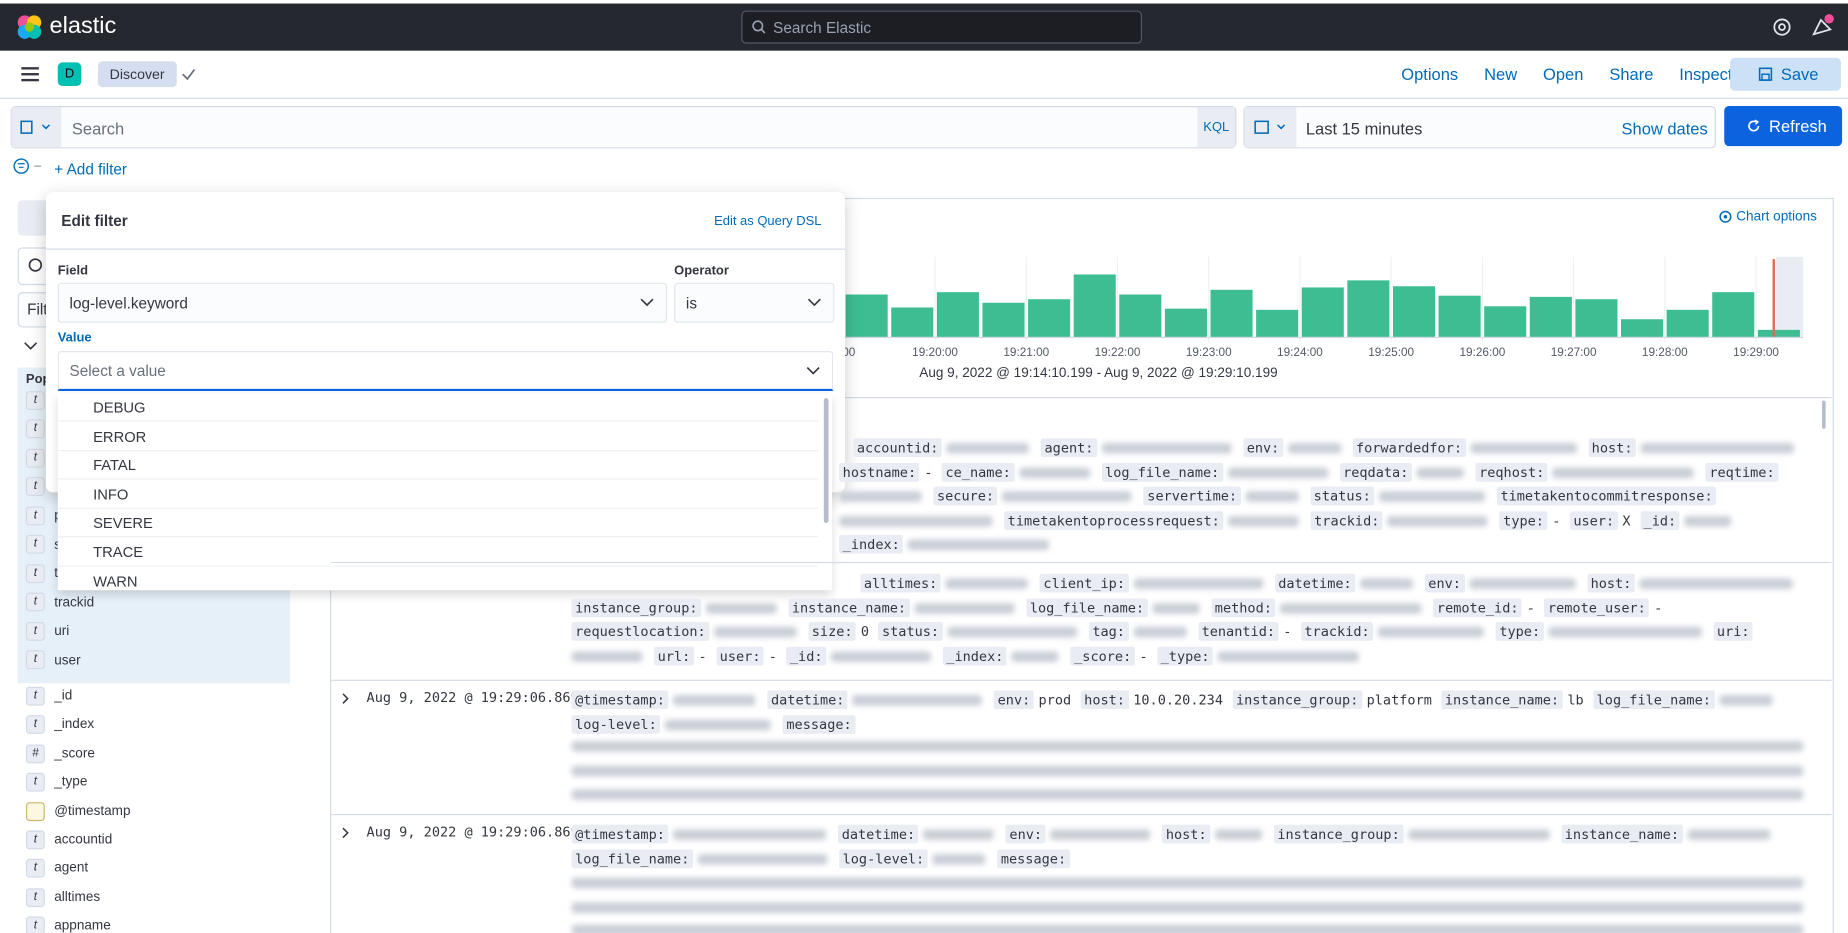 The height and width of the screenshot is (933, 1848). I want to click on field-key: remote_id:, so click(1478, 607).